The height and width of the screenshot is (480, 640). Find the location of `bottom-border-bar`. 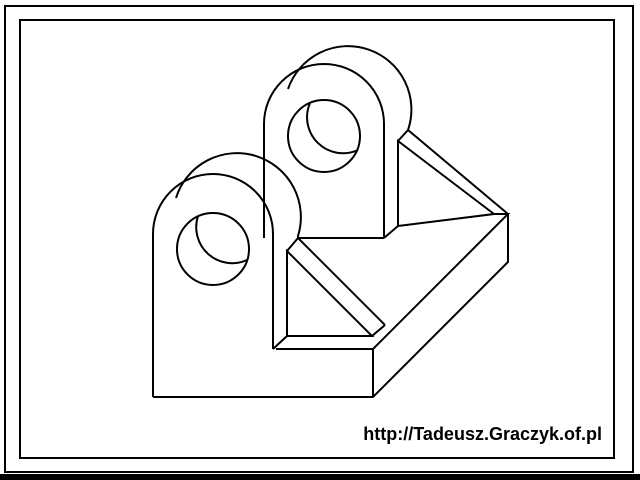

bottom-border-bar is located at coordinates (320, 477).